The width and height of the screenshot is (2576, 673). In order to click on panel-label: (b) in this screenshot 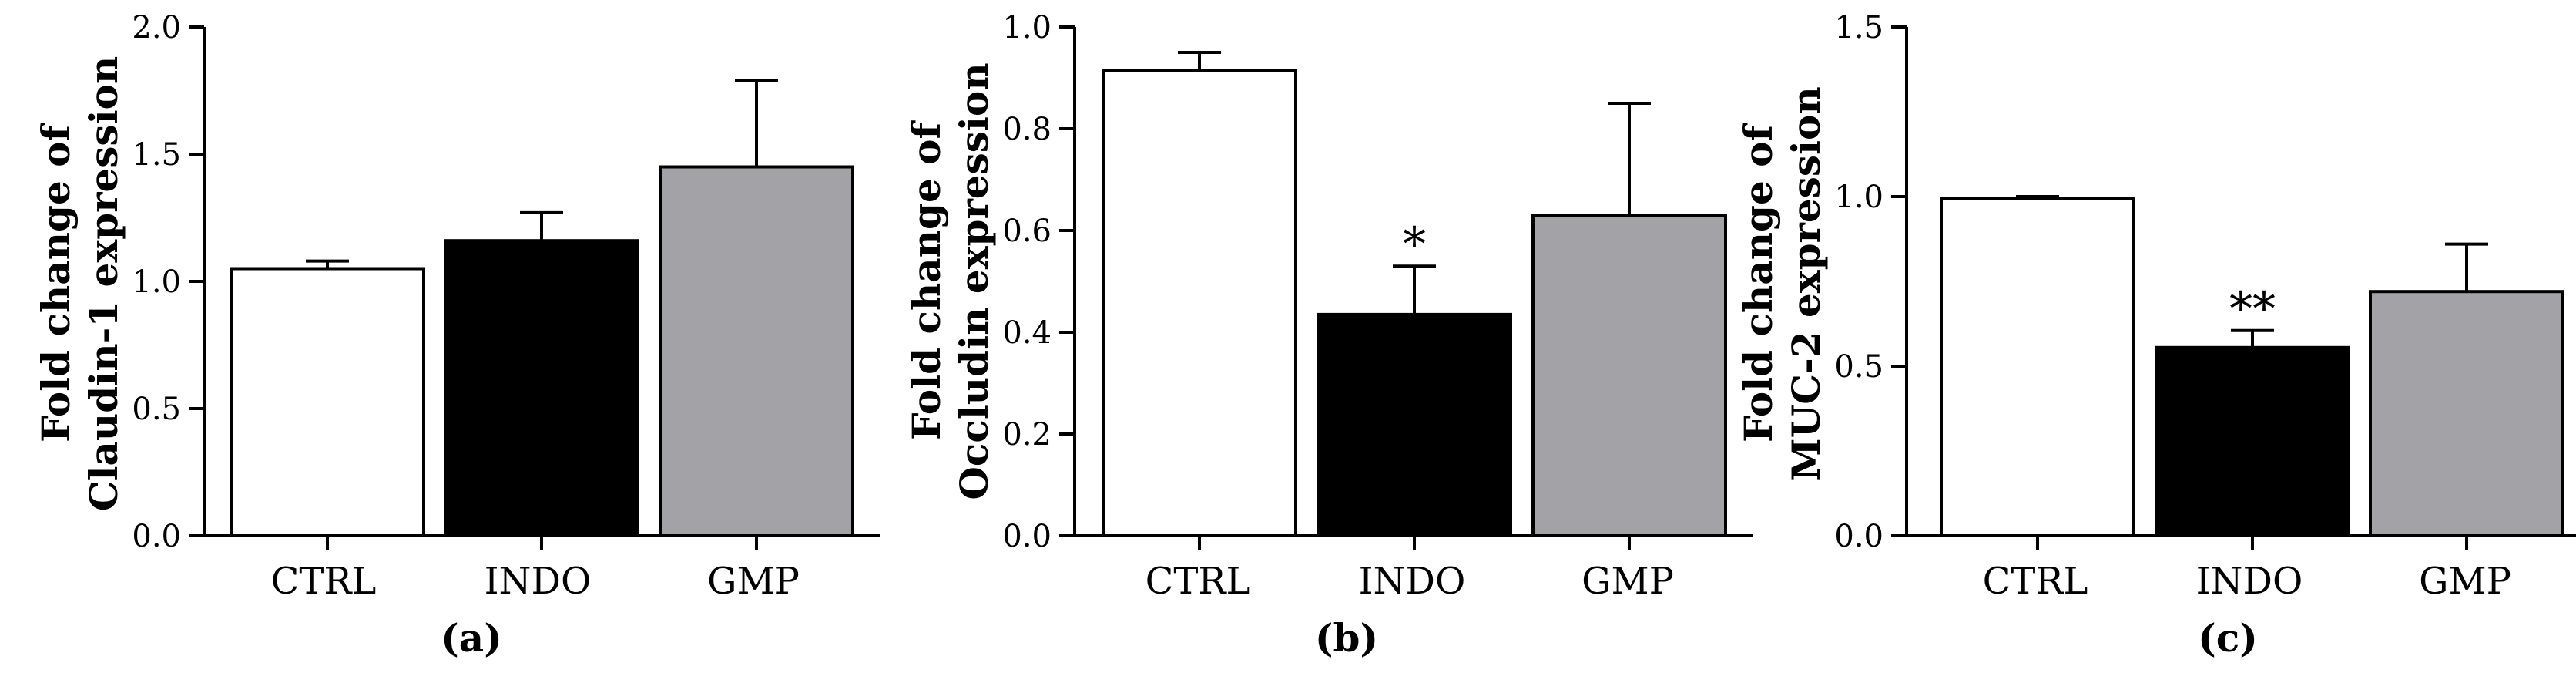, I will do `click(1346, 638)`.